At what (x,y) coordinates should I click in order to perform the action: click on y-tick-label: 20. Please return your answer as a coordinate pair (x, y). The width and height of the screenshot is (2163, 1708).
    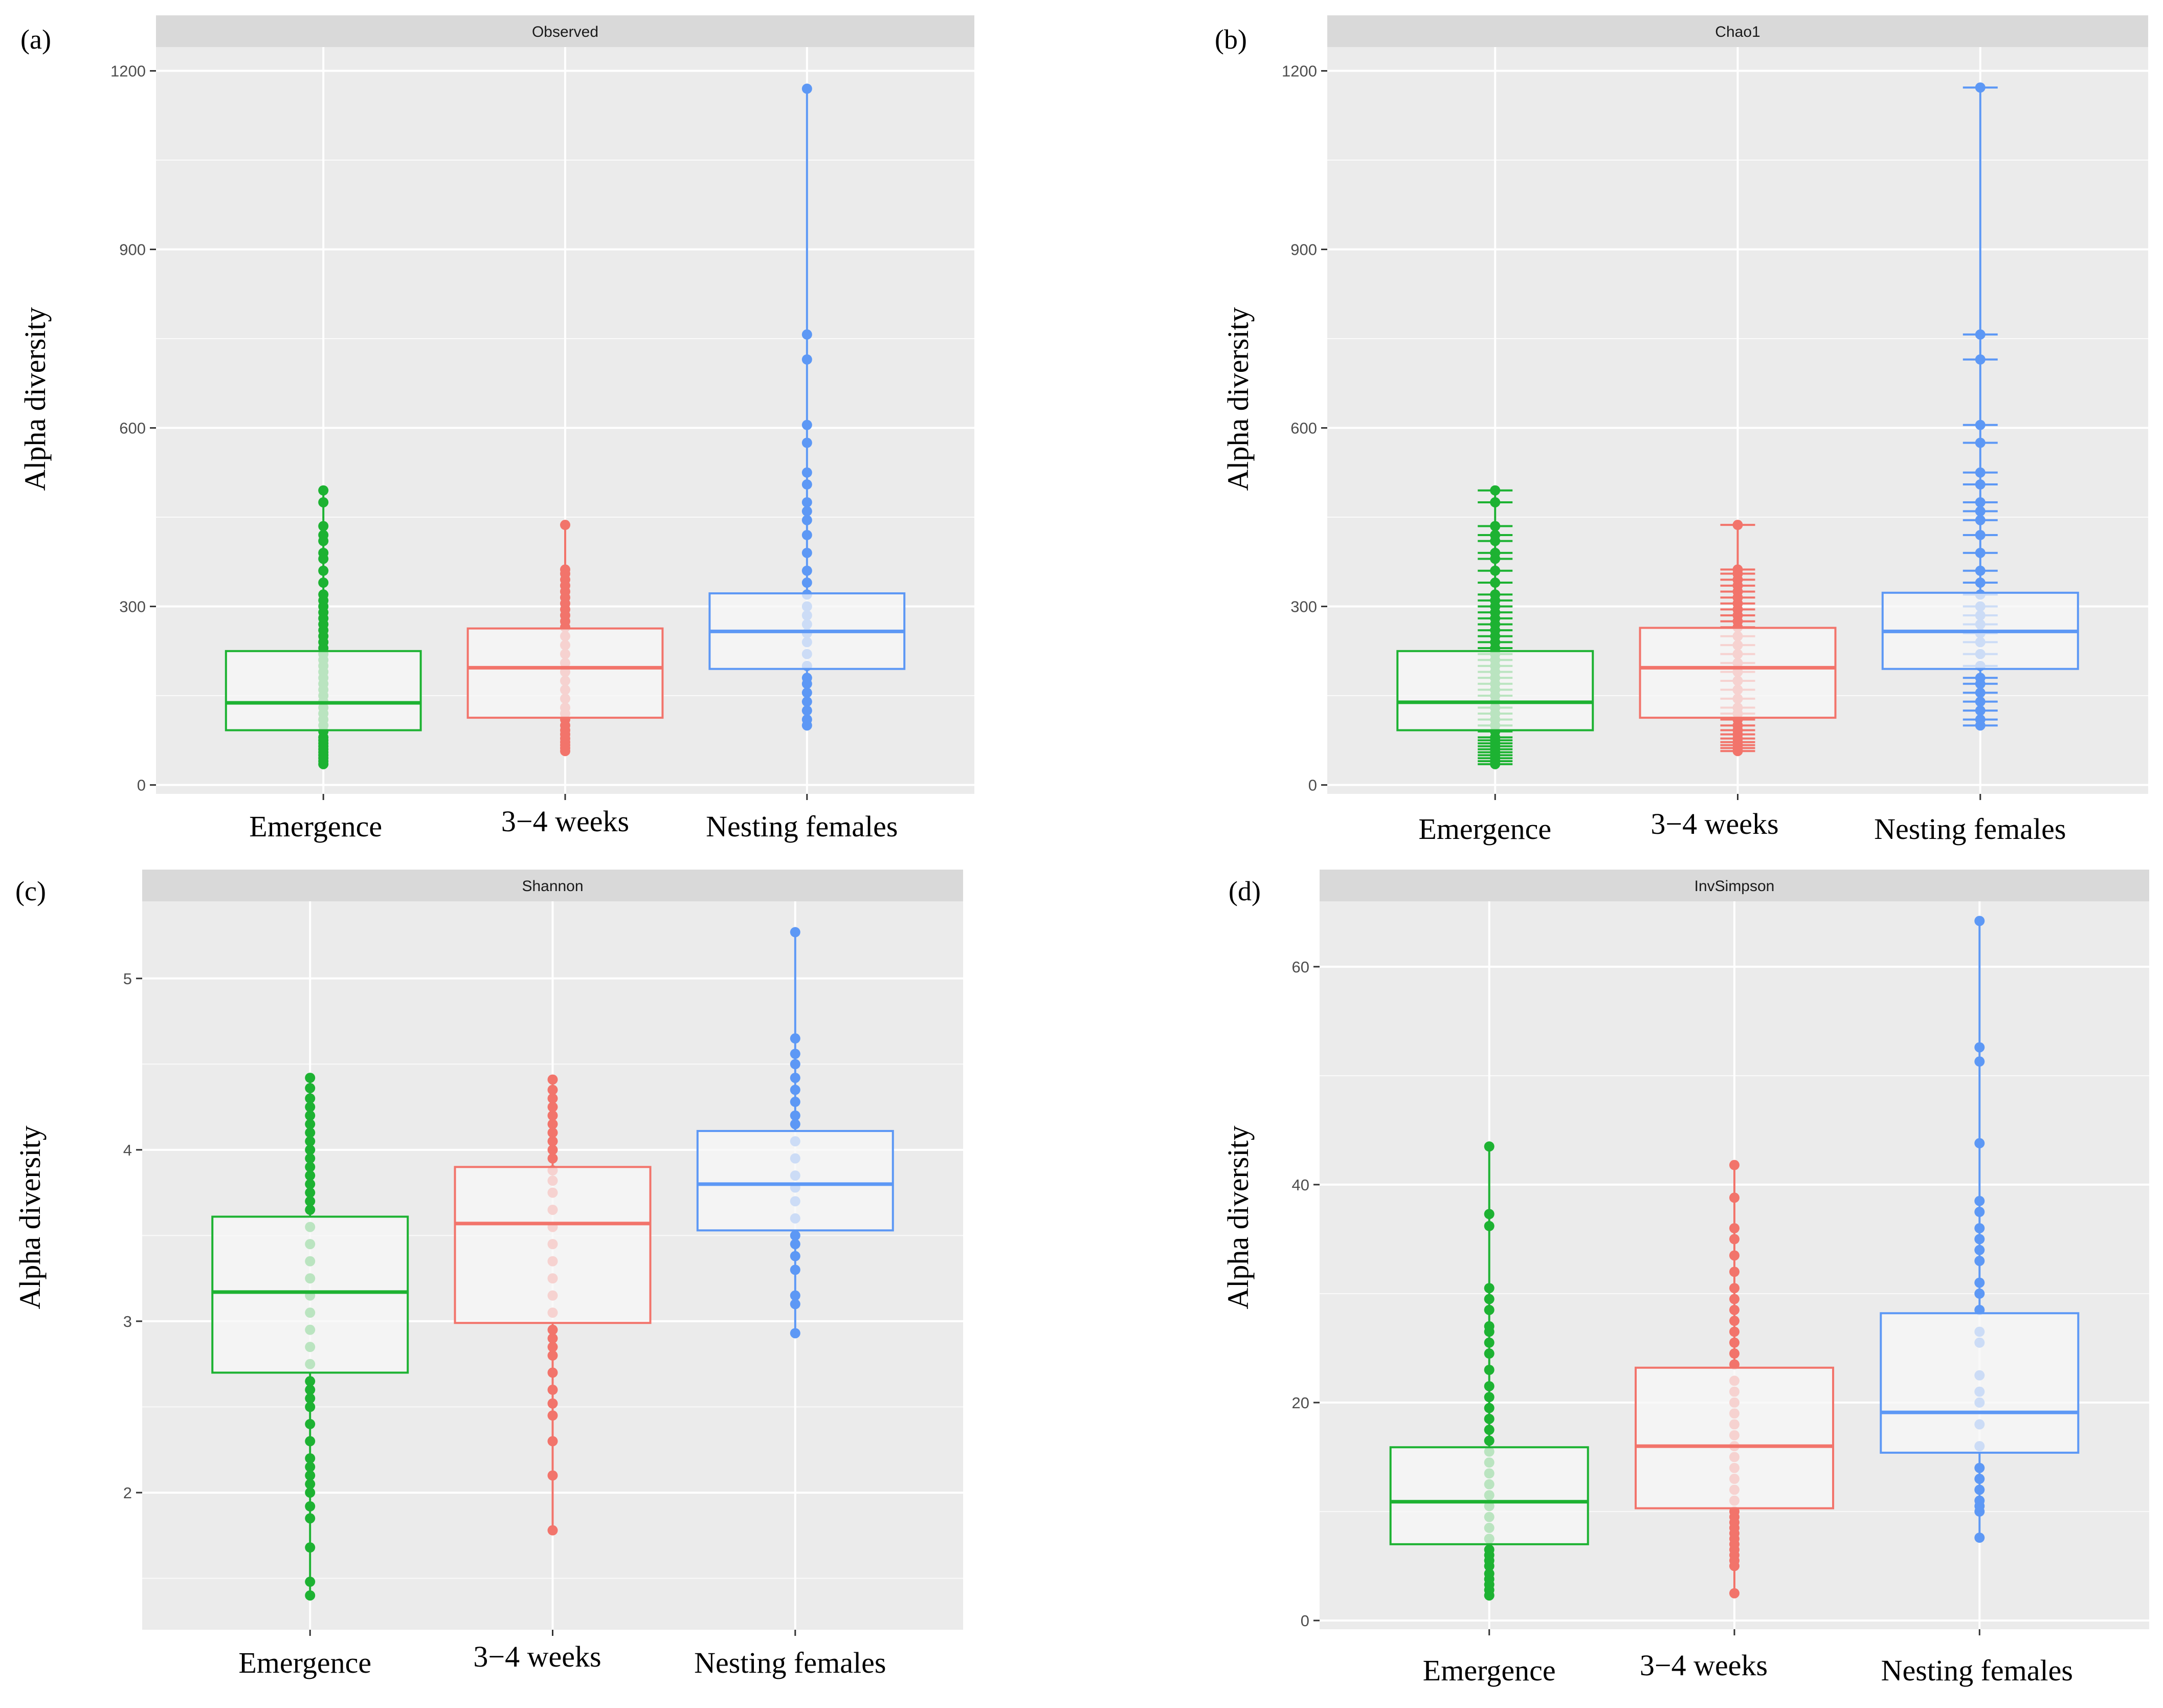
    Looking at the image, I should click on (1300, 1403).